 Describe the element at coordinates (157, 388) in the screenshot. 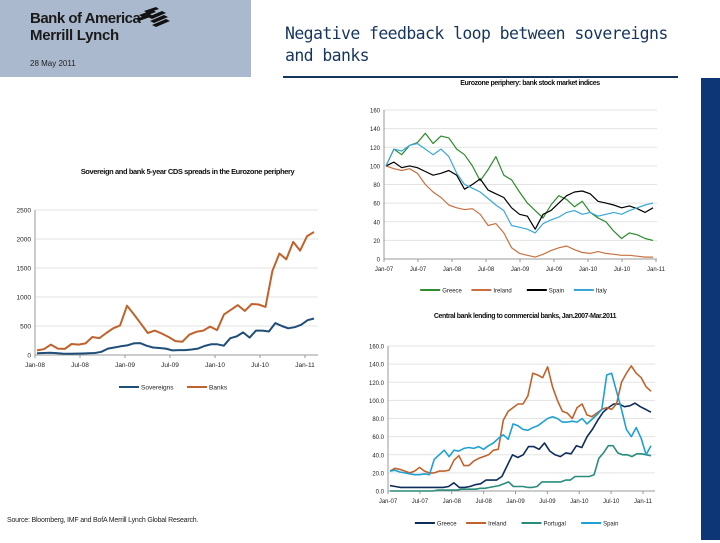

I see `legend-label-sovereigns: Sovereigns` at that location.